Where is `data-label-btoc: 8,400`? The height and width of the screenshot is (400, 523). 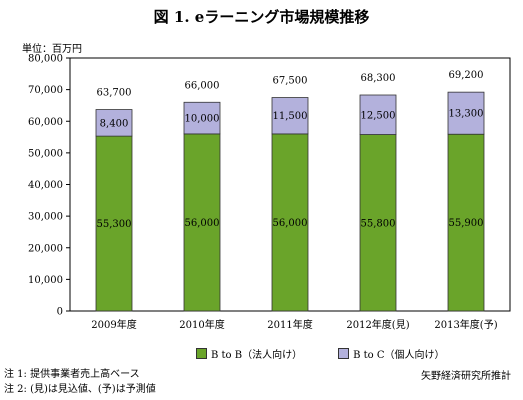
data-label-btoc: 8,400 is located at coordinates (114, 123).